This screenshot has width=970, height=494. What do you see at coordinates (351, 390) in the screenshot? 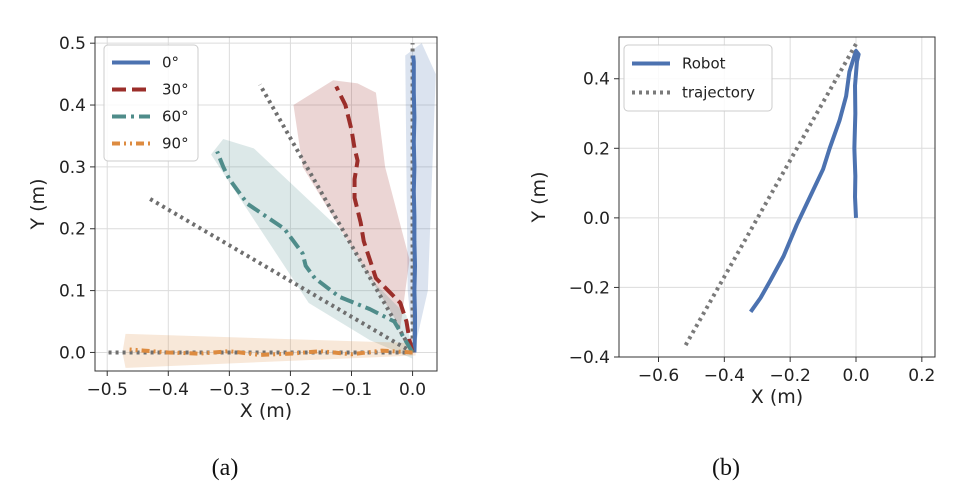
I see `x-tick-label: −0.1` at bounding box center [351, 390].